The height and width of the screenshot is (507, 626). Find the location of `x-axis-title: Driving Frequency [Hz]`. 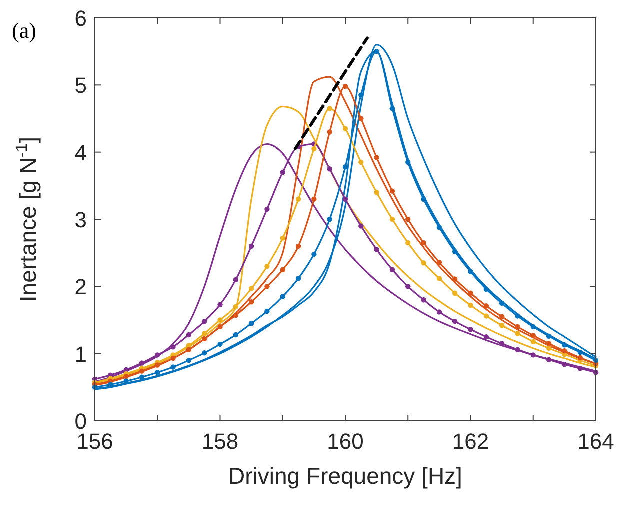

x-axis-title: Driving Frequency [Hz] is located at coordinates (345, 476).